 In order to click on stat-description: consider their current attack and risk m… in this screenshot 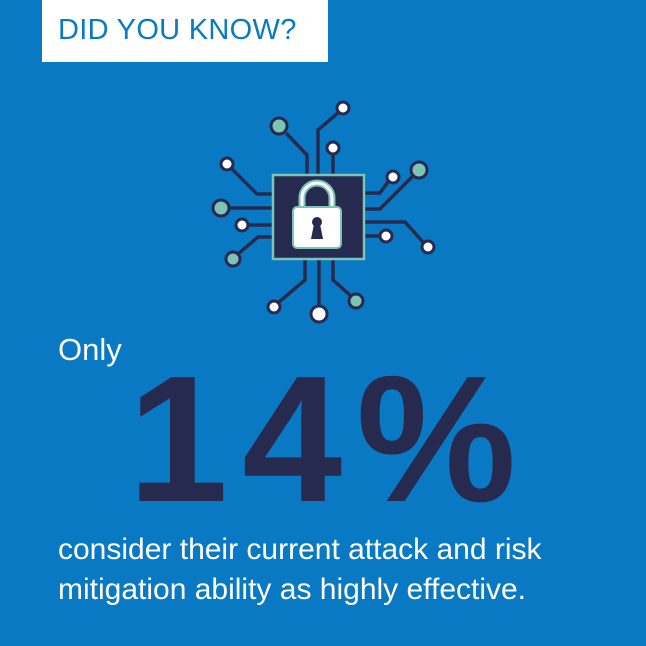, I will do `click(300, 570)`.